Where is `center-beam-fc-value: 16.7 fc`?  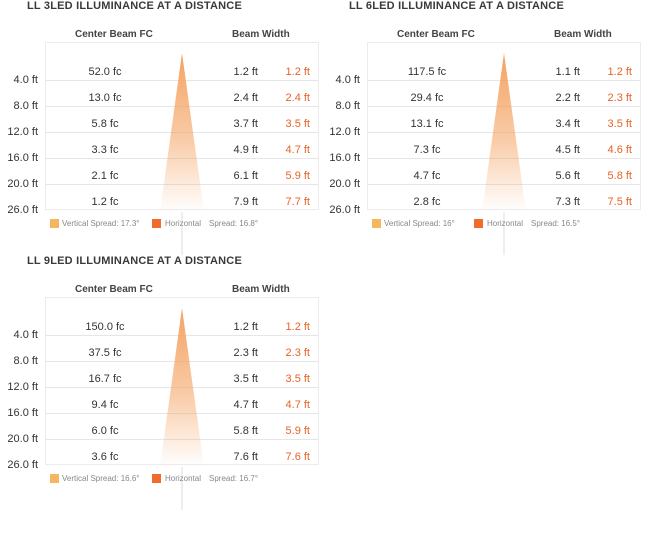
center-beam-fc-value: 16.7 fc is located at coordinates (105, 379).